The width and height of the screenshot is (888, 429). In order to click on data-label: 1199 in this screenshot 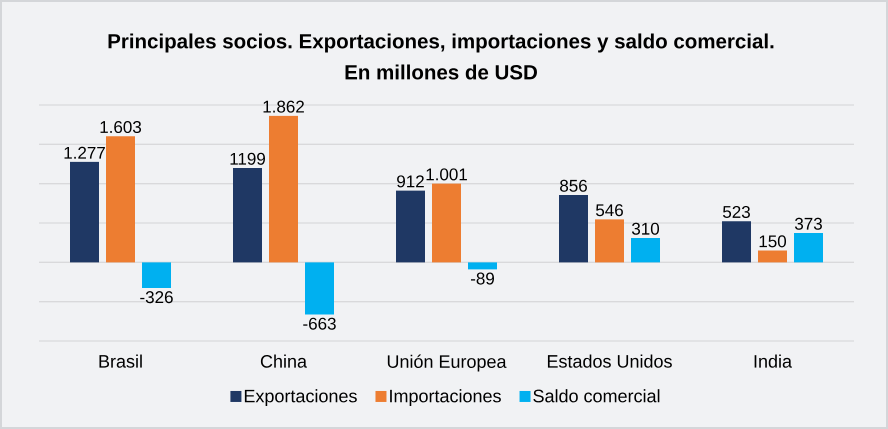, I will do `click(247, 158)`.